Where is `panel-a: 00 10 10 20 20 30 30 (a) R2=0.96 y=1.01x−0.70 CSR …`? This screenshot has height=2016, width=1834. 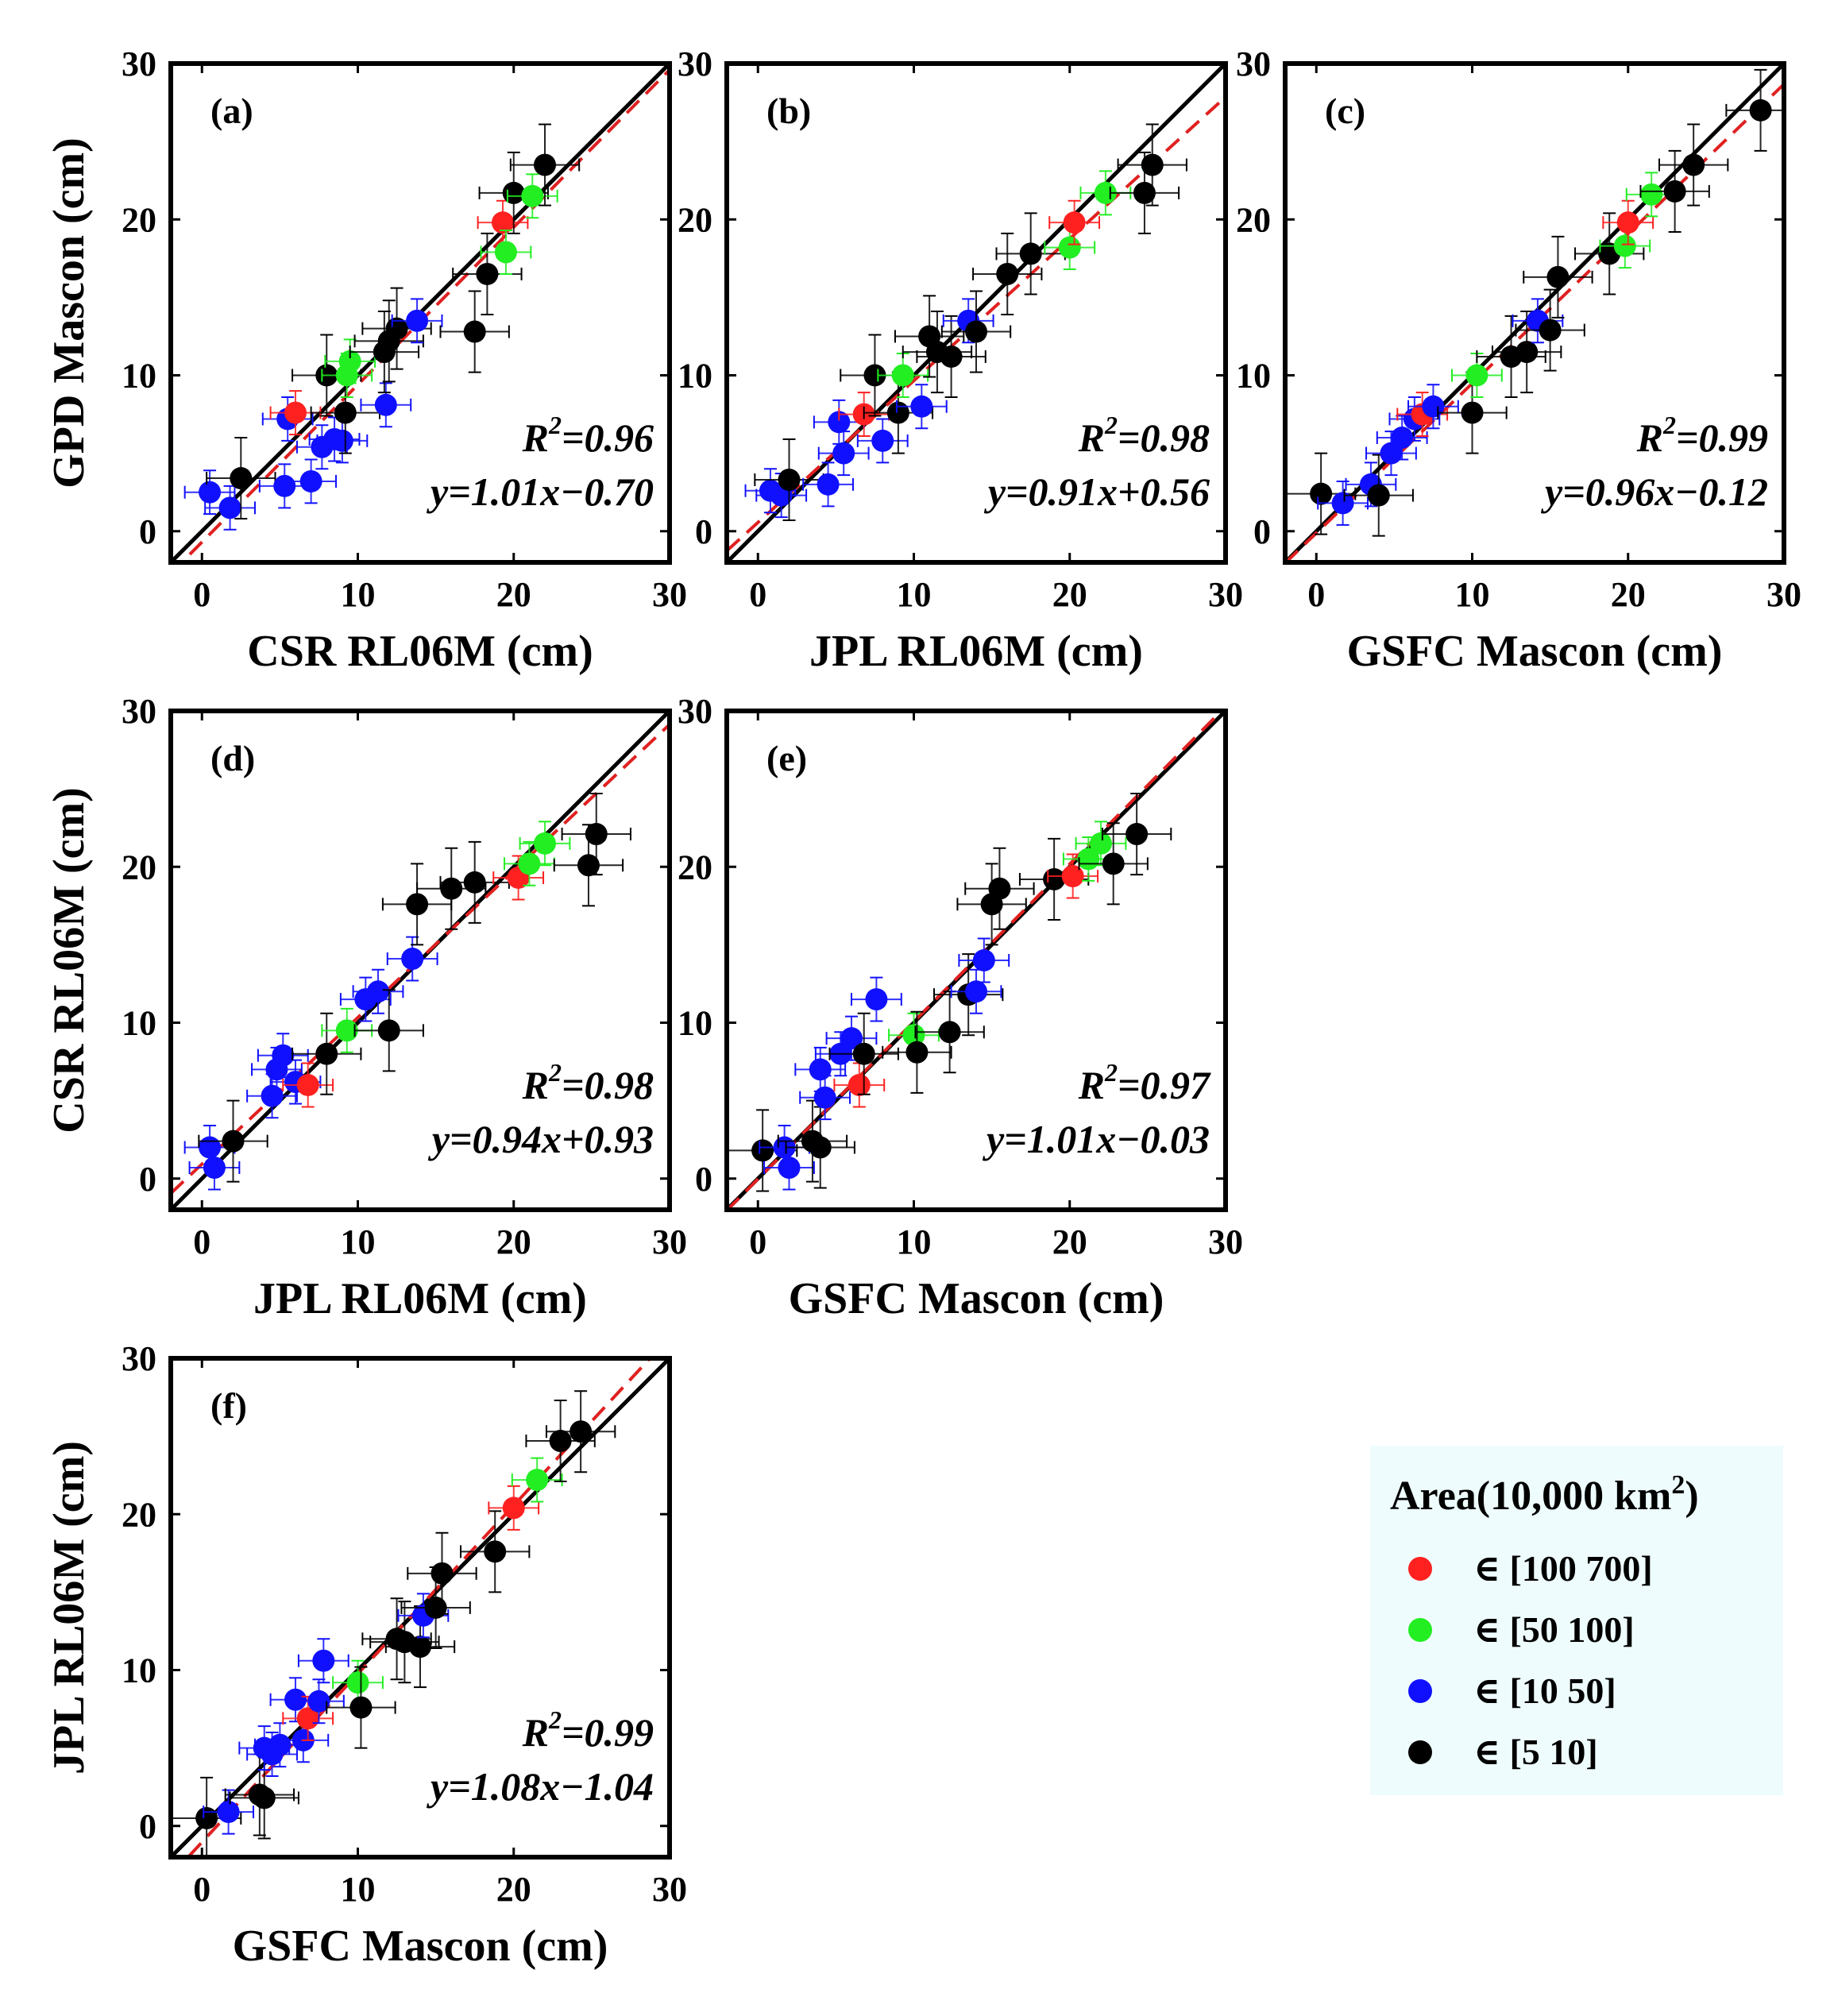
panel-a: 00 10 10 20 20 30 30 (a) R2=0.96 y=1.01x−0.70 CSR … is located at coordinates (365, 360).